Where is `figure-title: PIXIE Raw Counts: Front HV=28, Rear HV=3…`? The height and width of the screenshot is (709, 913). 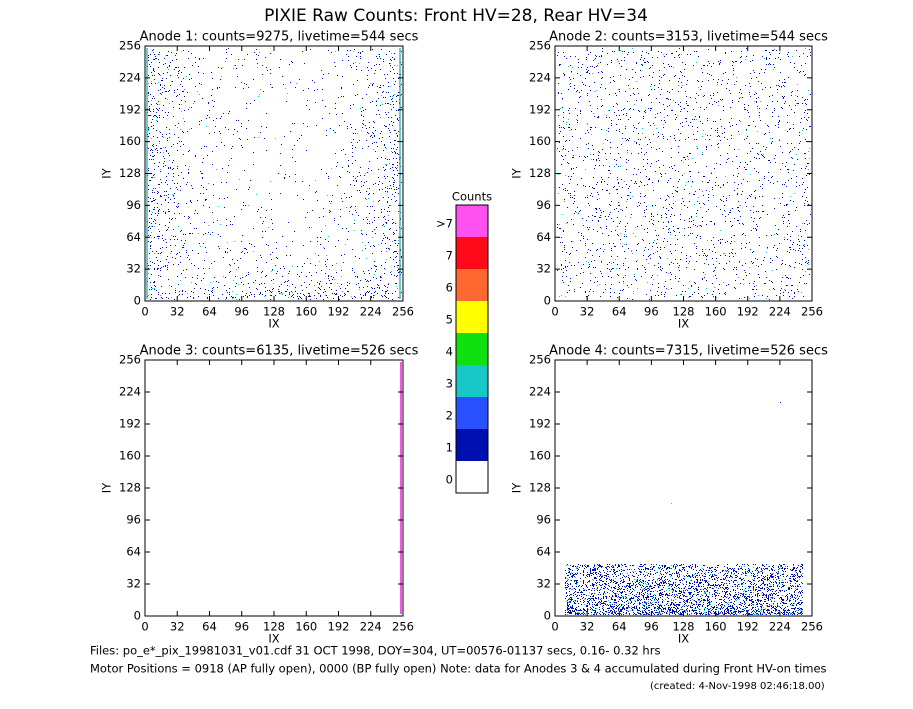 figure-title: PIXIE Raw Counts: Front HV=28, Rear HV=3… is located at coordinates (456, 16).